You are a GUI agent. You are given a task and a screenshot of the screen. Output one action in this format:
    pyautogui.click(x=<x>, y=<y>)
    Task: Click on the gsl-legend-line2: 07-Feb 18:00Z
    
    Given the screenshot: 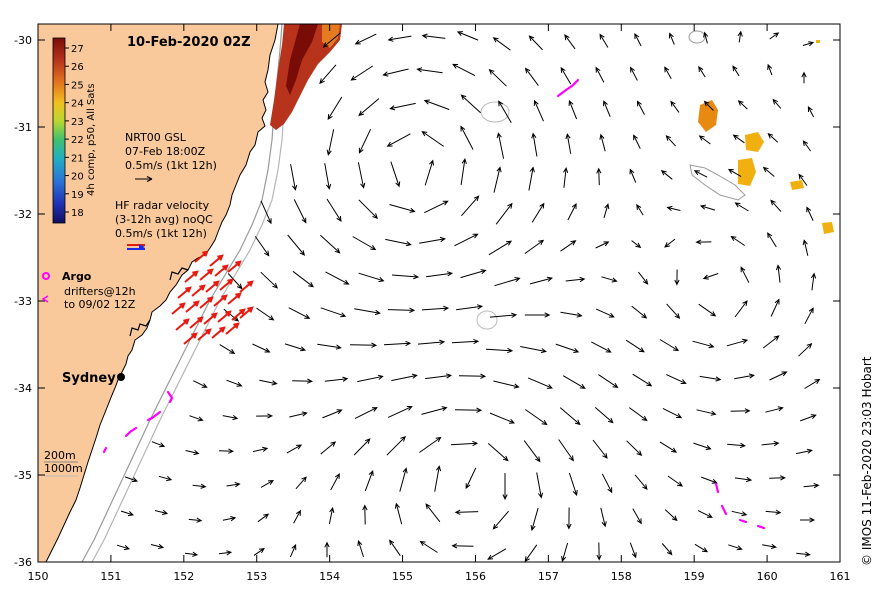 What is the action you would take?
    pyautogui.click(x=165, y=151)
    